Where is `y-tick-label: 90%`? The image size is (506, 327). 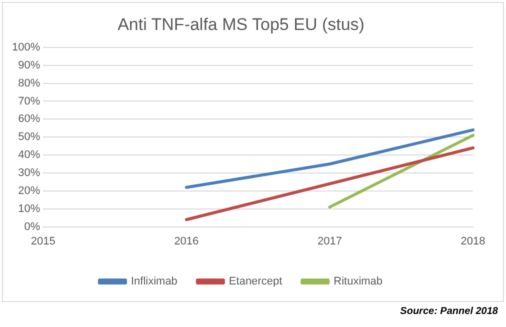 y-tick-label: 90% is located at coordinates (29, 65).